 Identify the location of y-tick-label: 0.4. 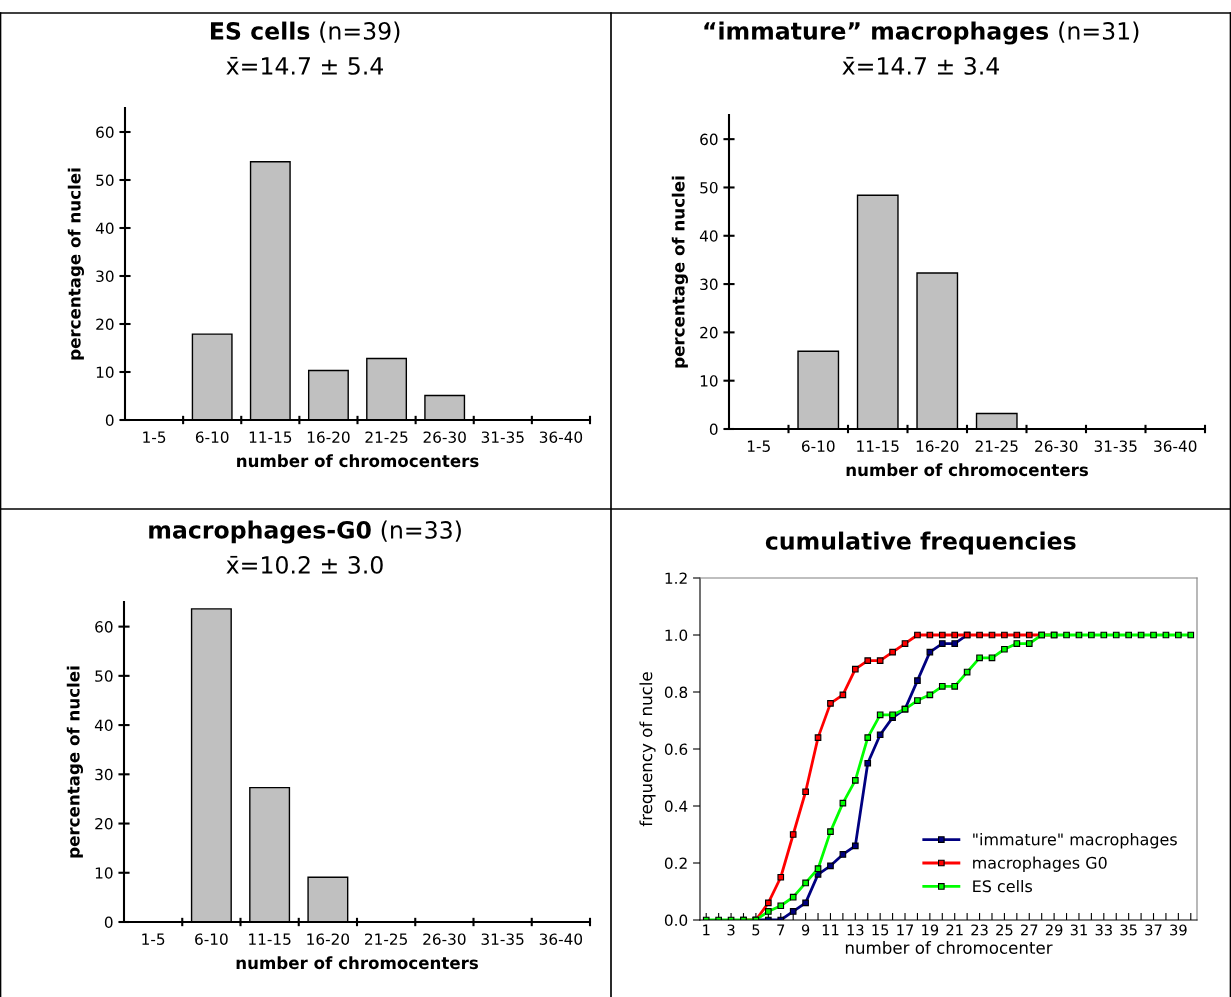
(676, 806).